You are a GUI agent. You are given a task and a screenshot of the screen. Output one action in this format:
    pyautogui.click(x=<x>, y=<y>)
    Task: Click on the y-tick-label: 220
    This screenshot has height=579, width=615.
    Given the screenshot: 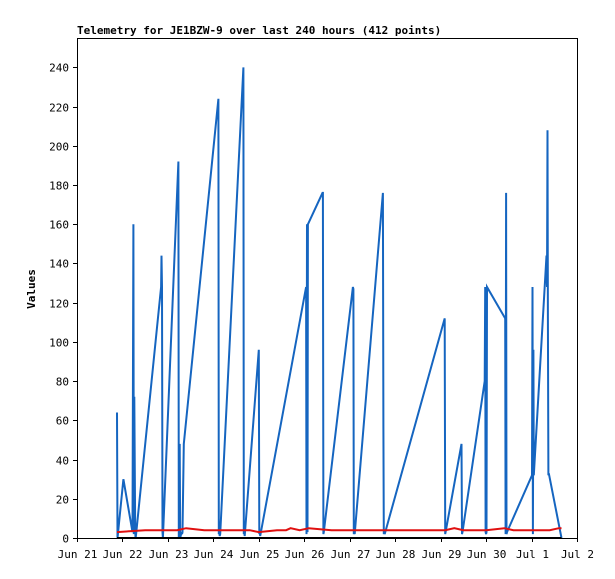 What is the action you would take?
    pyautogui.click(x=59, y=108)
    